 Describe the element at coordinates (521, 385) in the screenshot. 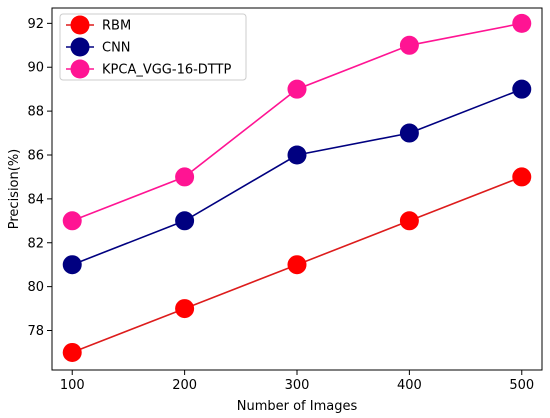

I see `x-tick-label: 500` at that location.